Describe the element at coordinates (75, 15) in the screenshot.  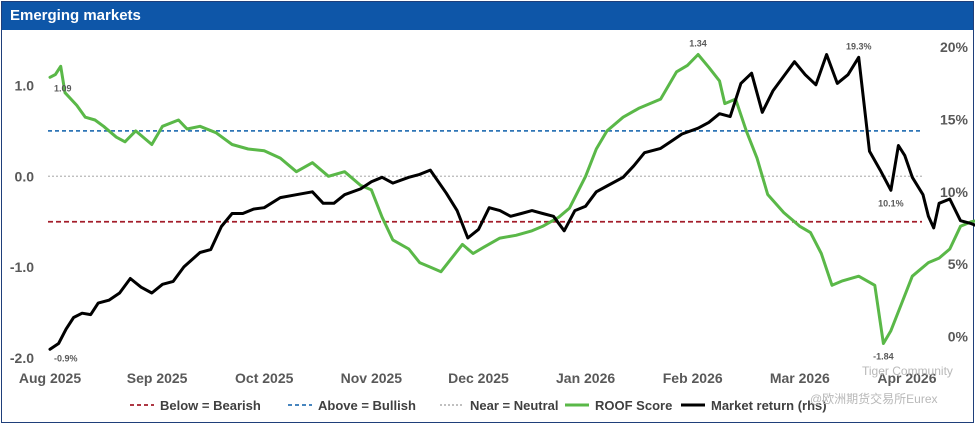
I see `chart-title: Emerging markets` at that location.